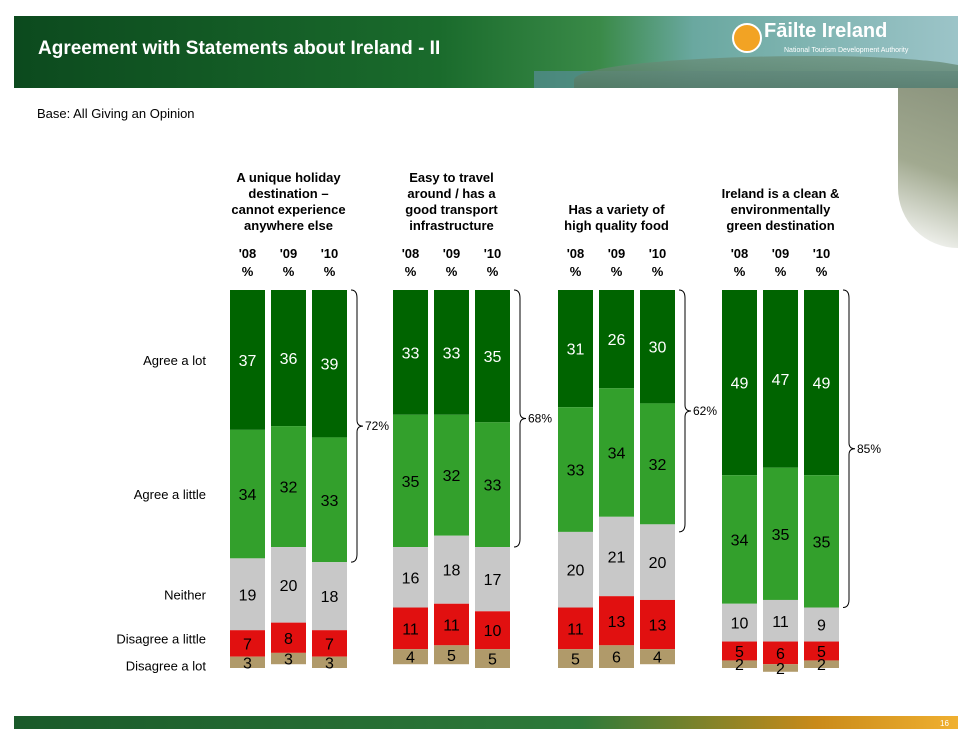 The width and height of the screenshot is (958, 729). Describe the element at coordinates (289, 586) in the screenshot. I see `segment-value-label: 20` at that location.